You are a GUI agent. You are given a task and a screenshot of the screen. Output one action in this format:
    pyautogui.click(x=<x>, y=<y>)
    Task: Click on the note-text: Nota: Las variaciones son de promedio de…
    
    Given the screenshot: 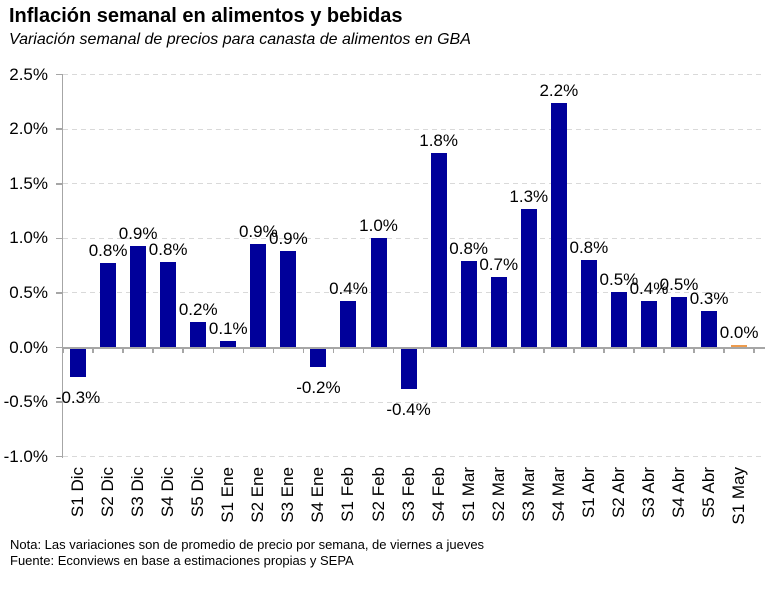 What is the action you would take?
    pyautogui.click(x=247, y=544)
    